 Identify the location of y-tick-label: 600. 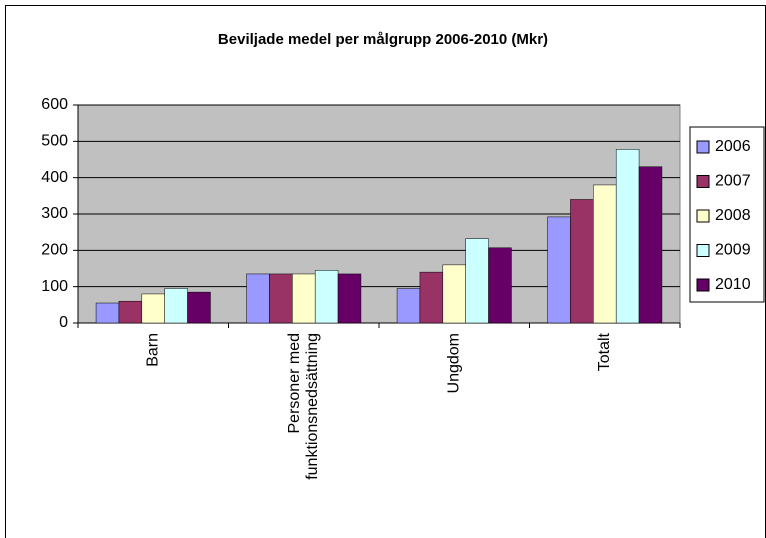
(54, 104).